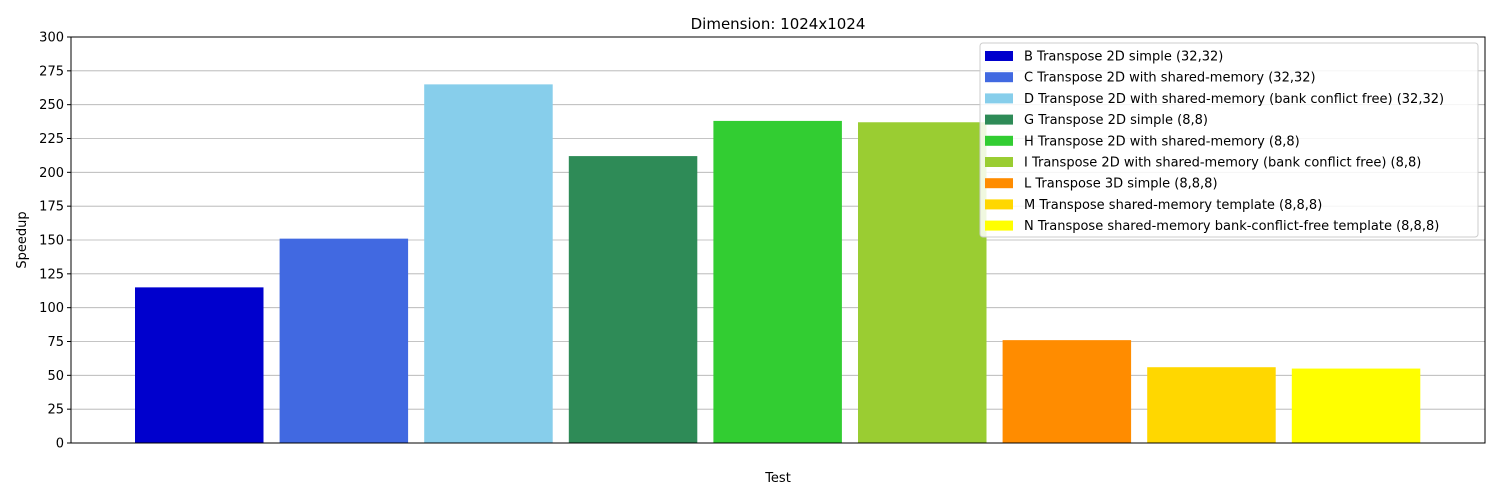 The width and height of the screenshot is (1500, 504). Describe the element at coordinates (51, 308) in the screenshot. I see `y-tick-label: 100` at that location.